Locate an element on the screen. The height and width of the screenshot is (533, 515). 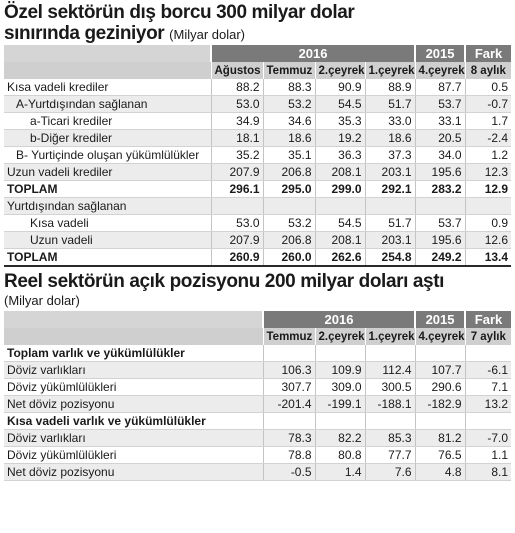
cell: 292.1 is located at coordinates (390, 189).